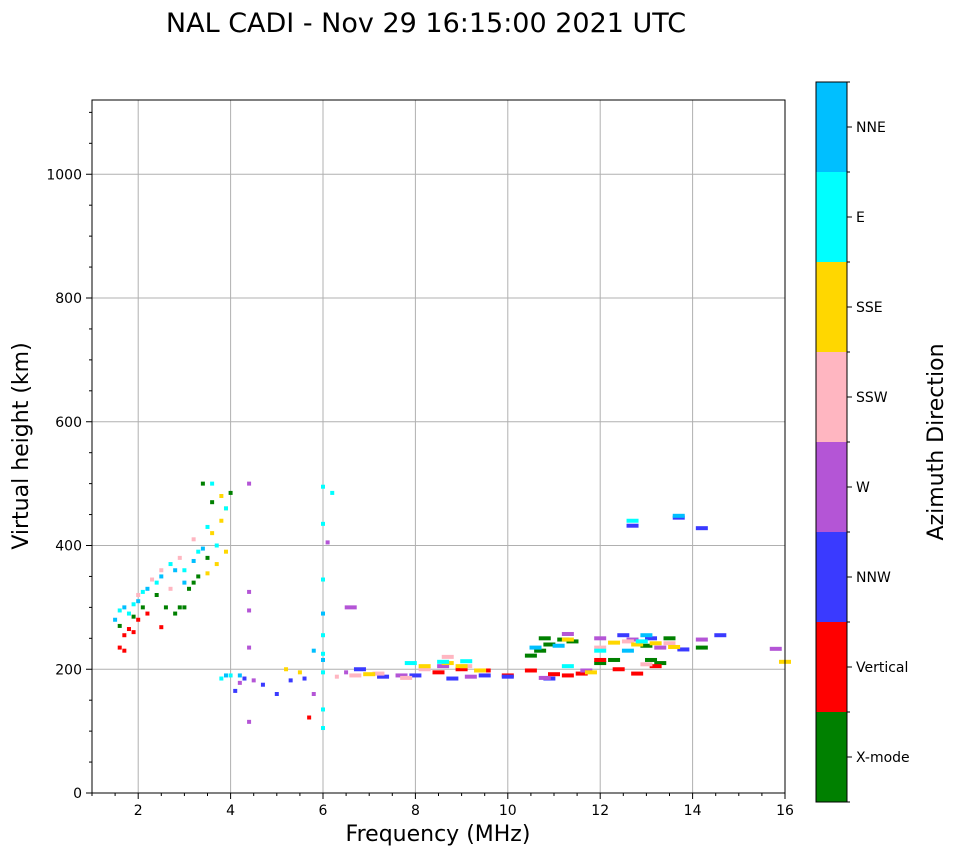 The width and height of the screenshot is (958, 857). I want to click on y-axis-ticks: 0 200 400 600 800 1000, so click(69, 456).